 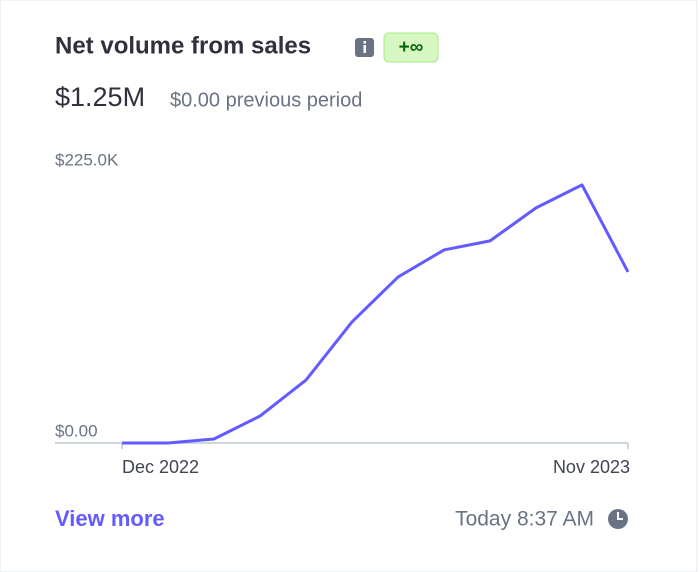 What do you see at coordinates (620, 516) in the screenshot?
I see `clock-hands` at bounding box center [620, 516].